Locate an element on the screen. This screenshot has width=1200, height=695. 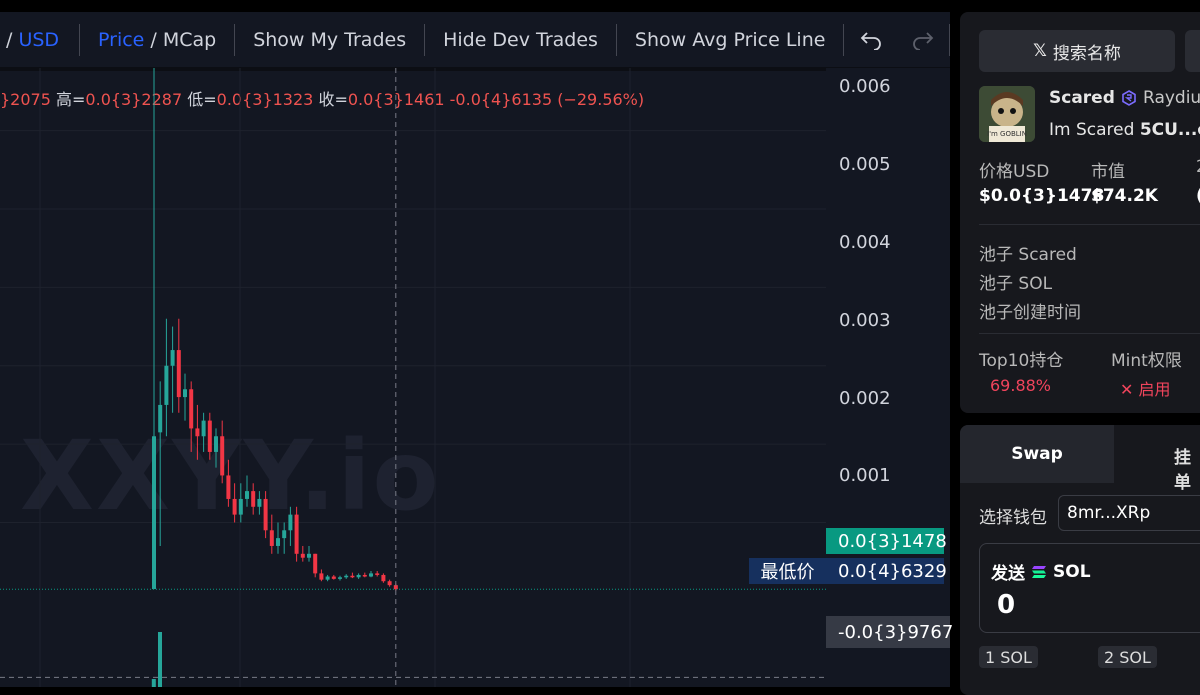
top10-value: 69.88% is located at coordinates (1021, 385).